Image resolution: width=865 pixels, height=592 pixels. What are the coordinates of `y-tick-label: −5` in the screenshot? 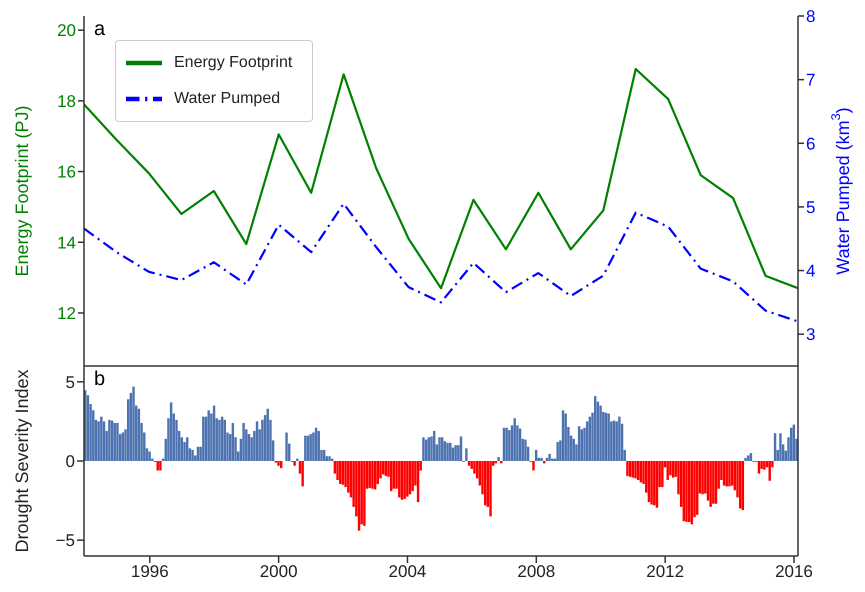 It's located at (65, 540).